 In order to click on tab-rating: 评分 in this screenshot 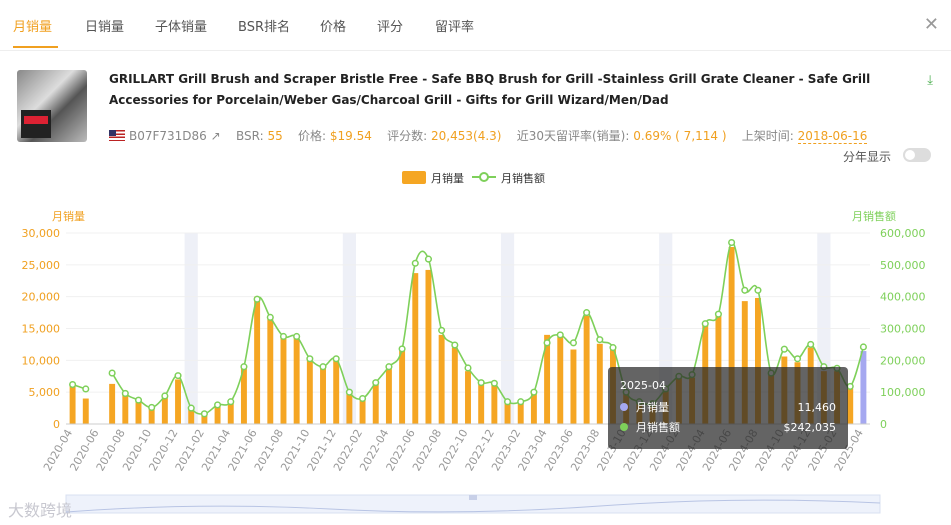, I will do `click(390, 27)`.